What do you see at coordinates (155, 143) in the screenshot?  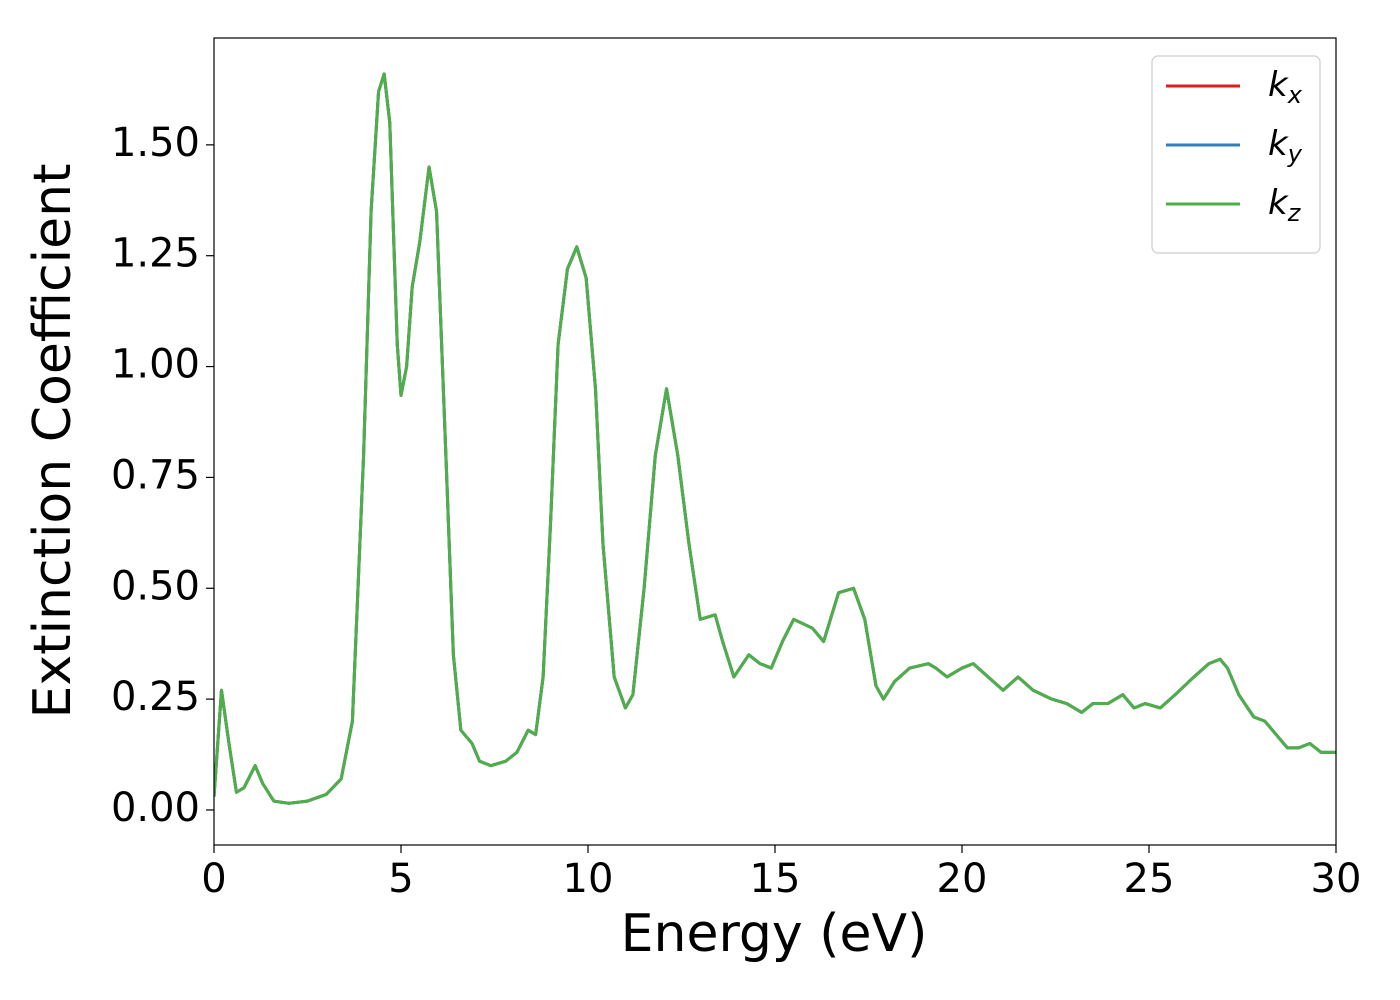 I see `y-tick-label: 1.50` at bounding box center [155, 143].